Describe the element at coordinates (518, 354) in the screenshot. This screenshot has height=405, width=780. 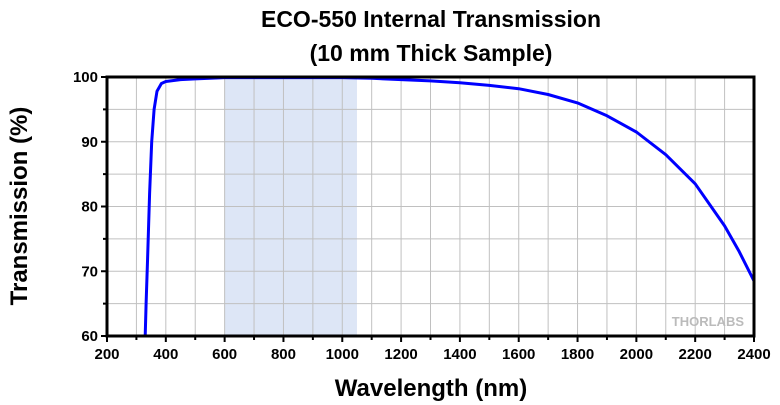
I see `x-tick-label: 1600` at that location.